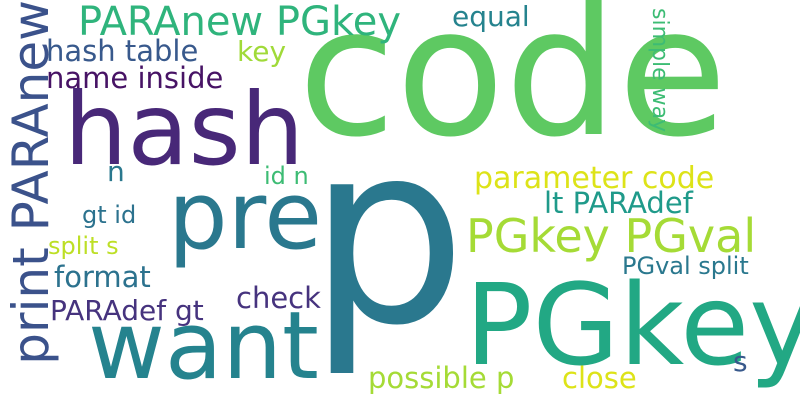 The width and height of the screenshot is (800, 400). What do you see at coordinates (618, 203) in the screenshot?
I see `word-lt-paradef: lt PARAdef` at bounding box center [618, 203].